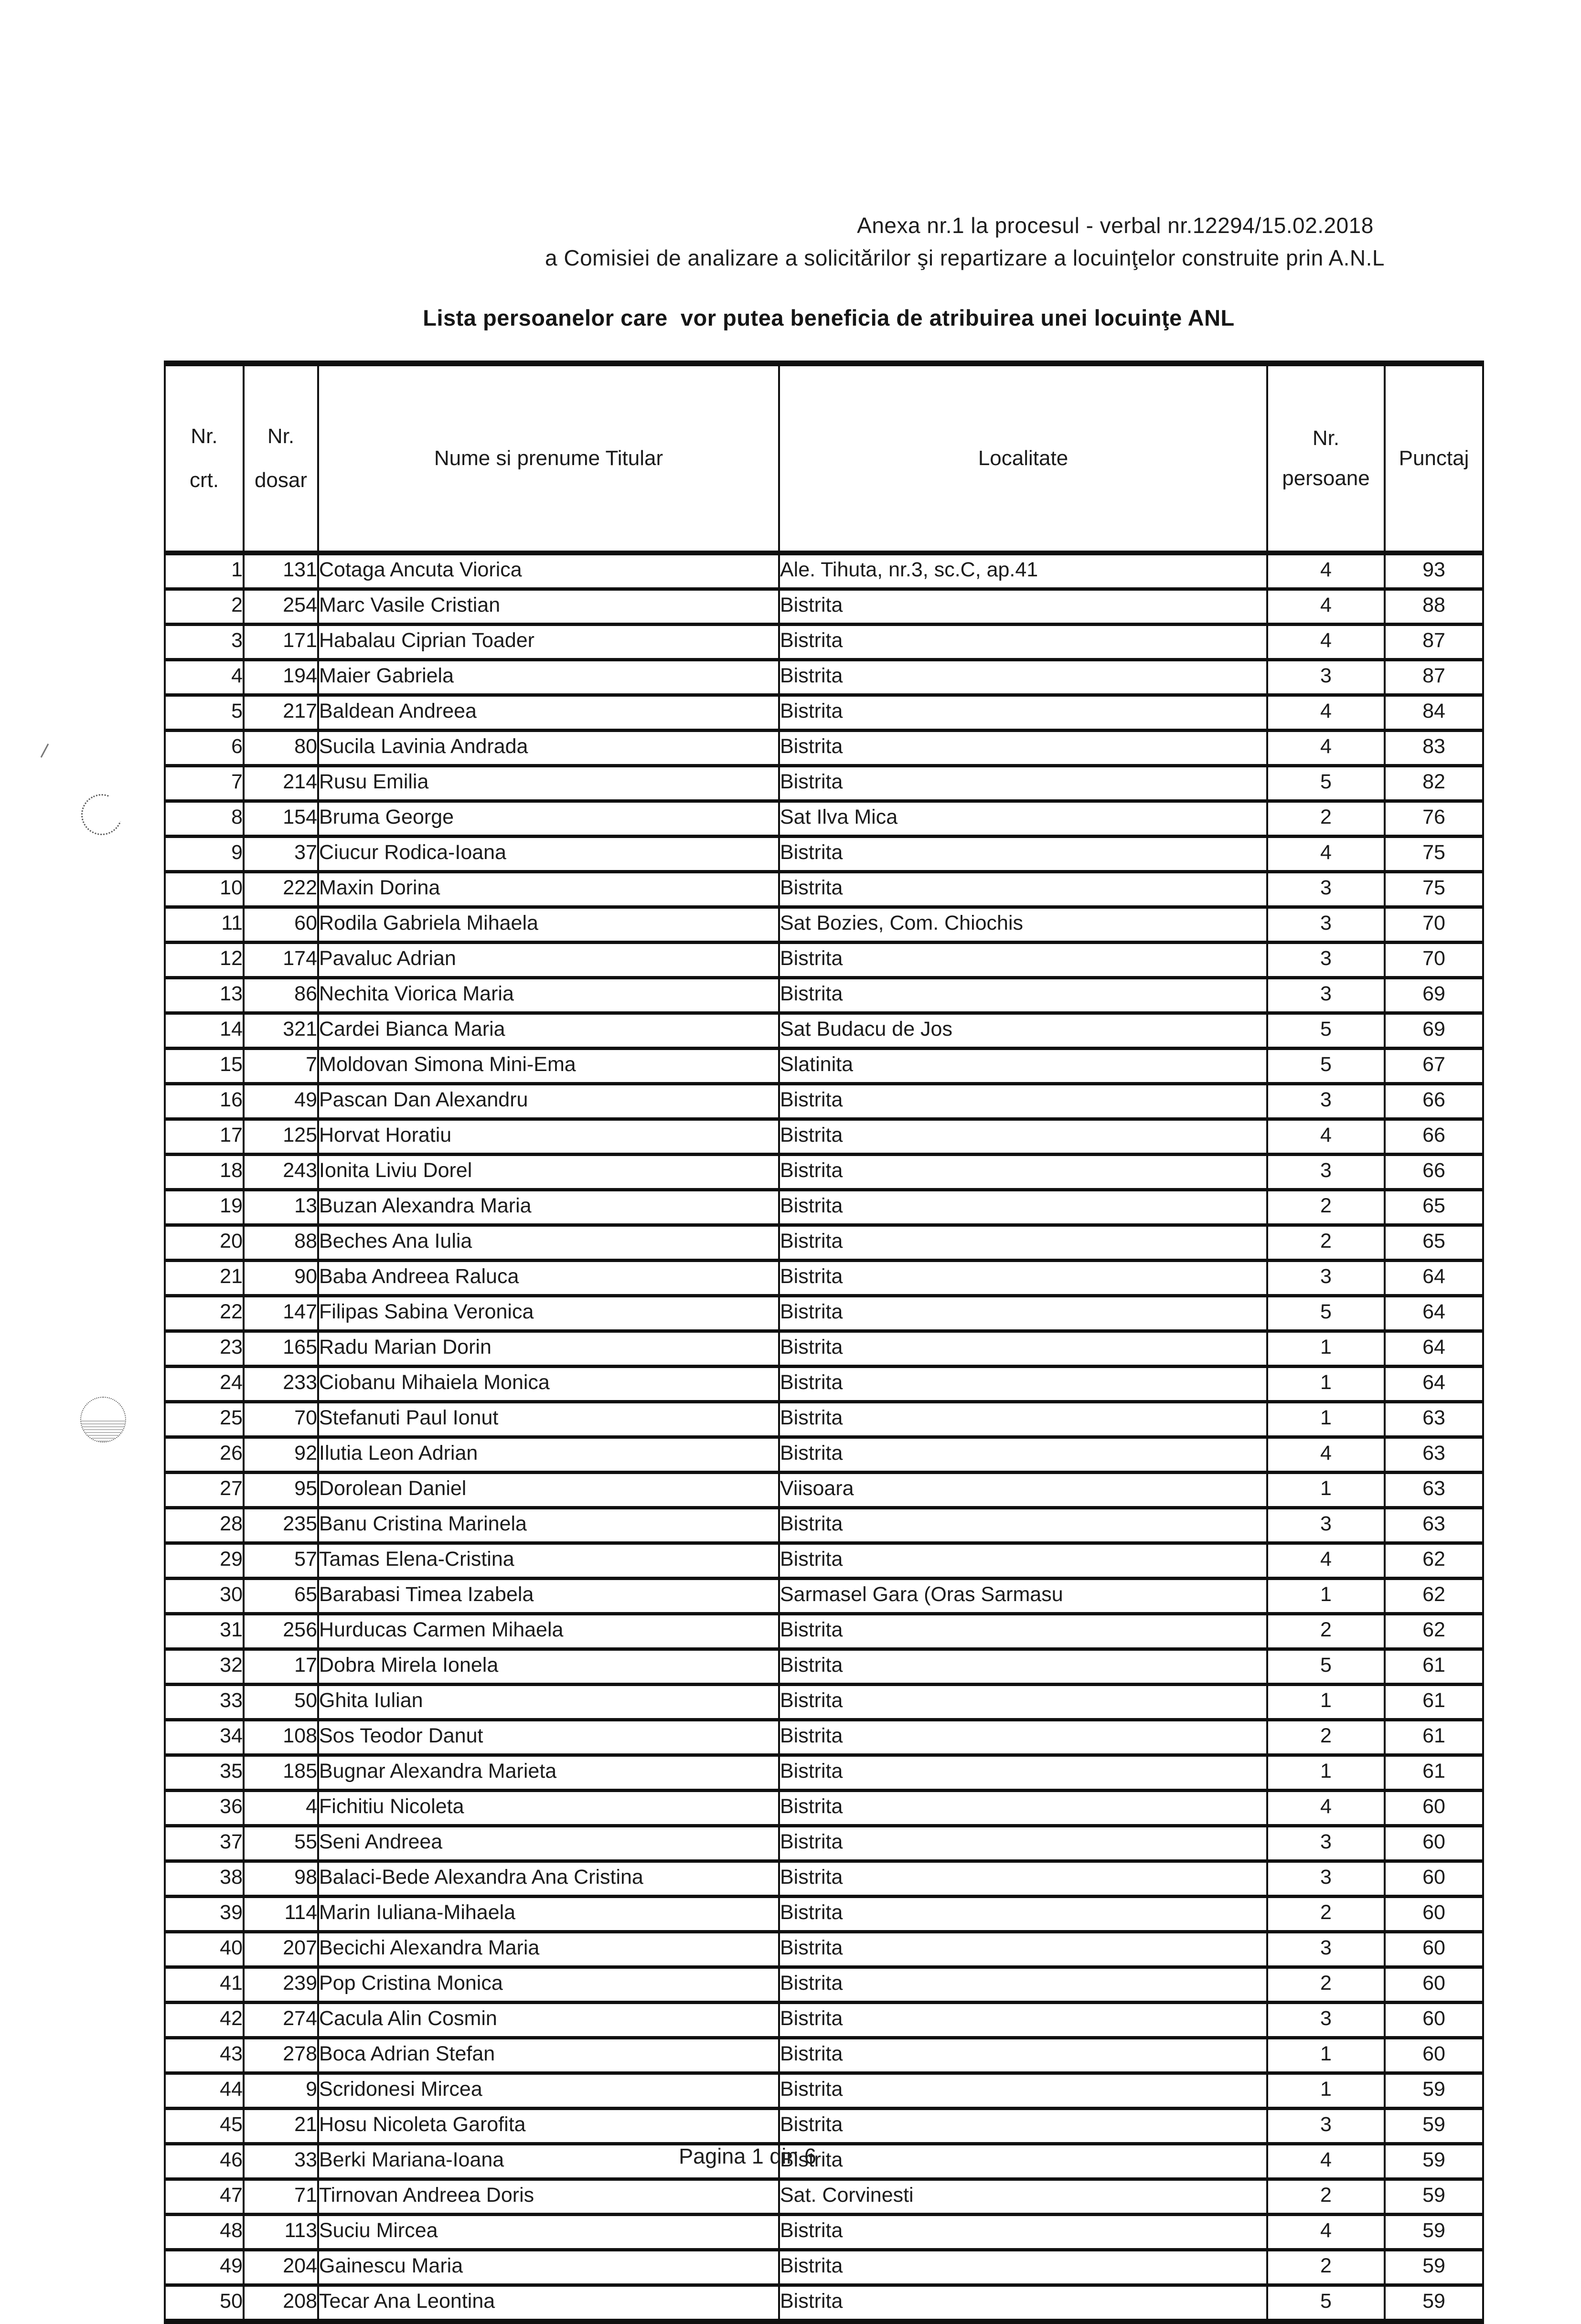  What do you see at coordinates (205, 2161) in the screenshot?
I see `cell-nr-crt: 46` at bounding box center [205, 2161].